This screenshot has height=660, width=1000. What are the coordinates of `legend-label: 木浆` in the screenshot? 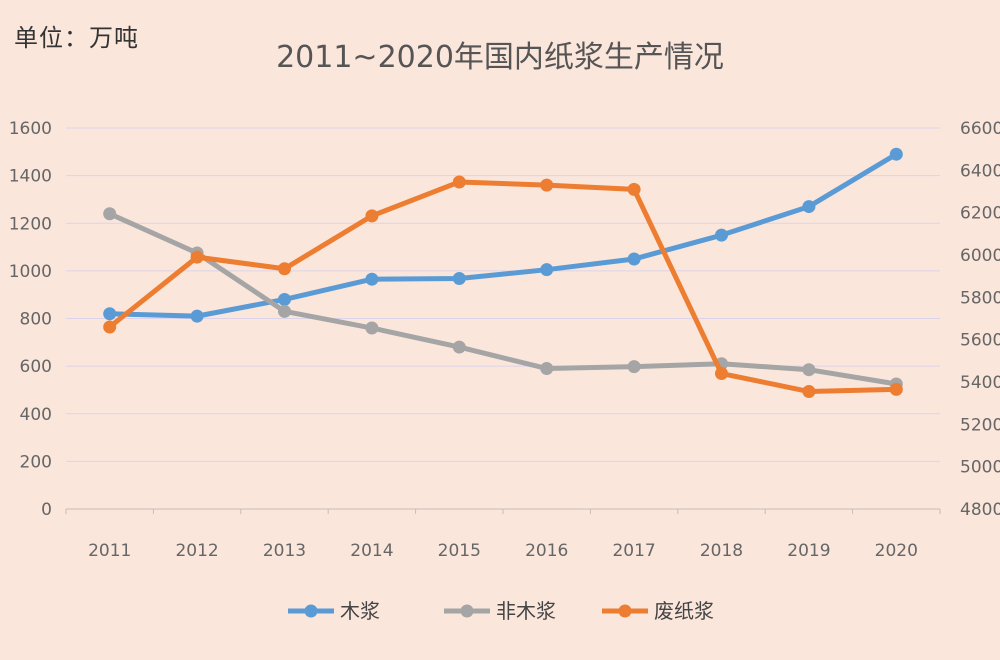 It's located at (360, 611).